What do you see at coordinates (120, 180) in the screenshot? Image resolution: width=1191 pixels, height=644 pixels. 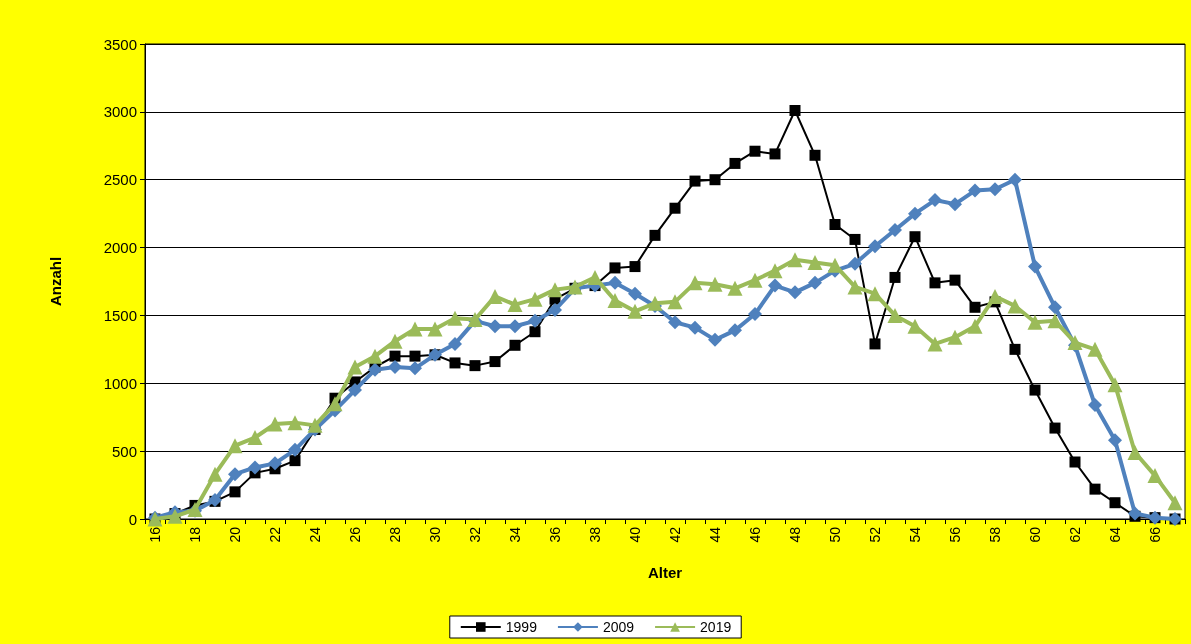 I see `y-tick-label: 2500` at bounding box center [120, 180].